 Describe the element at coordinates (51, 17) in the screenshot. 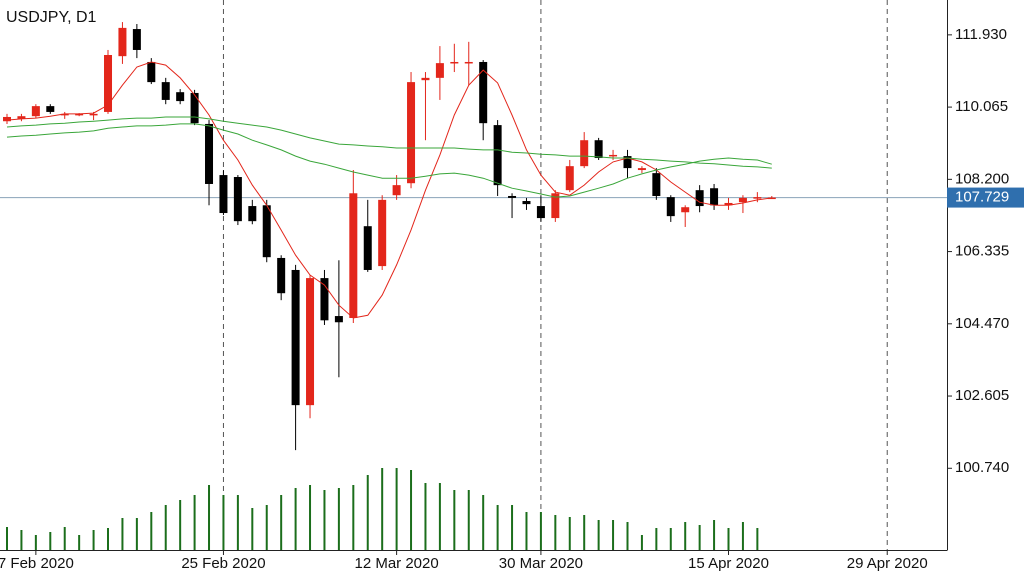

I see `chart-title: USDJPY, D1` at that location.